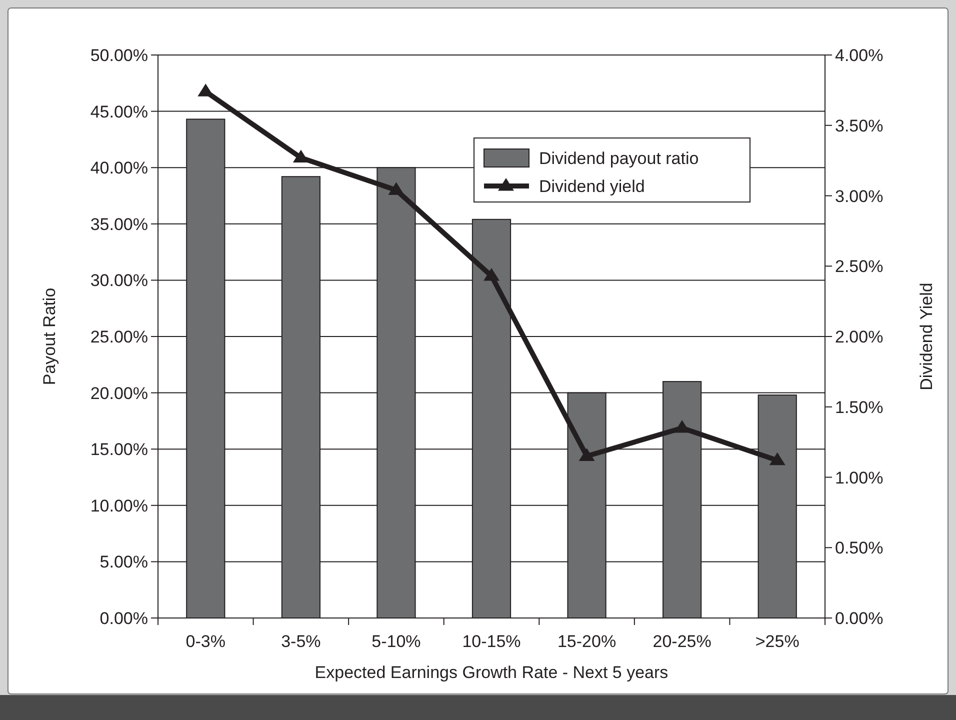 This screenshot has height=720, width=956. Describe the element at coordinates (119, 450) in the screenshot. I see `y-tick-label: 15.00%` at that location.